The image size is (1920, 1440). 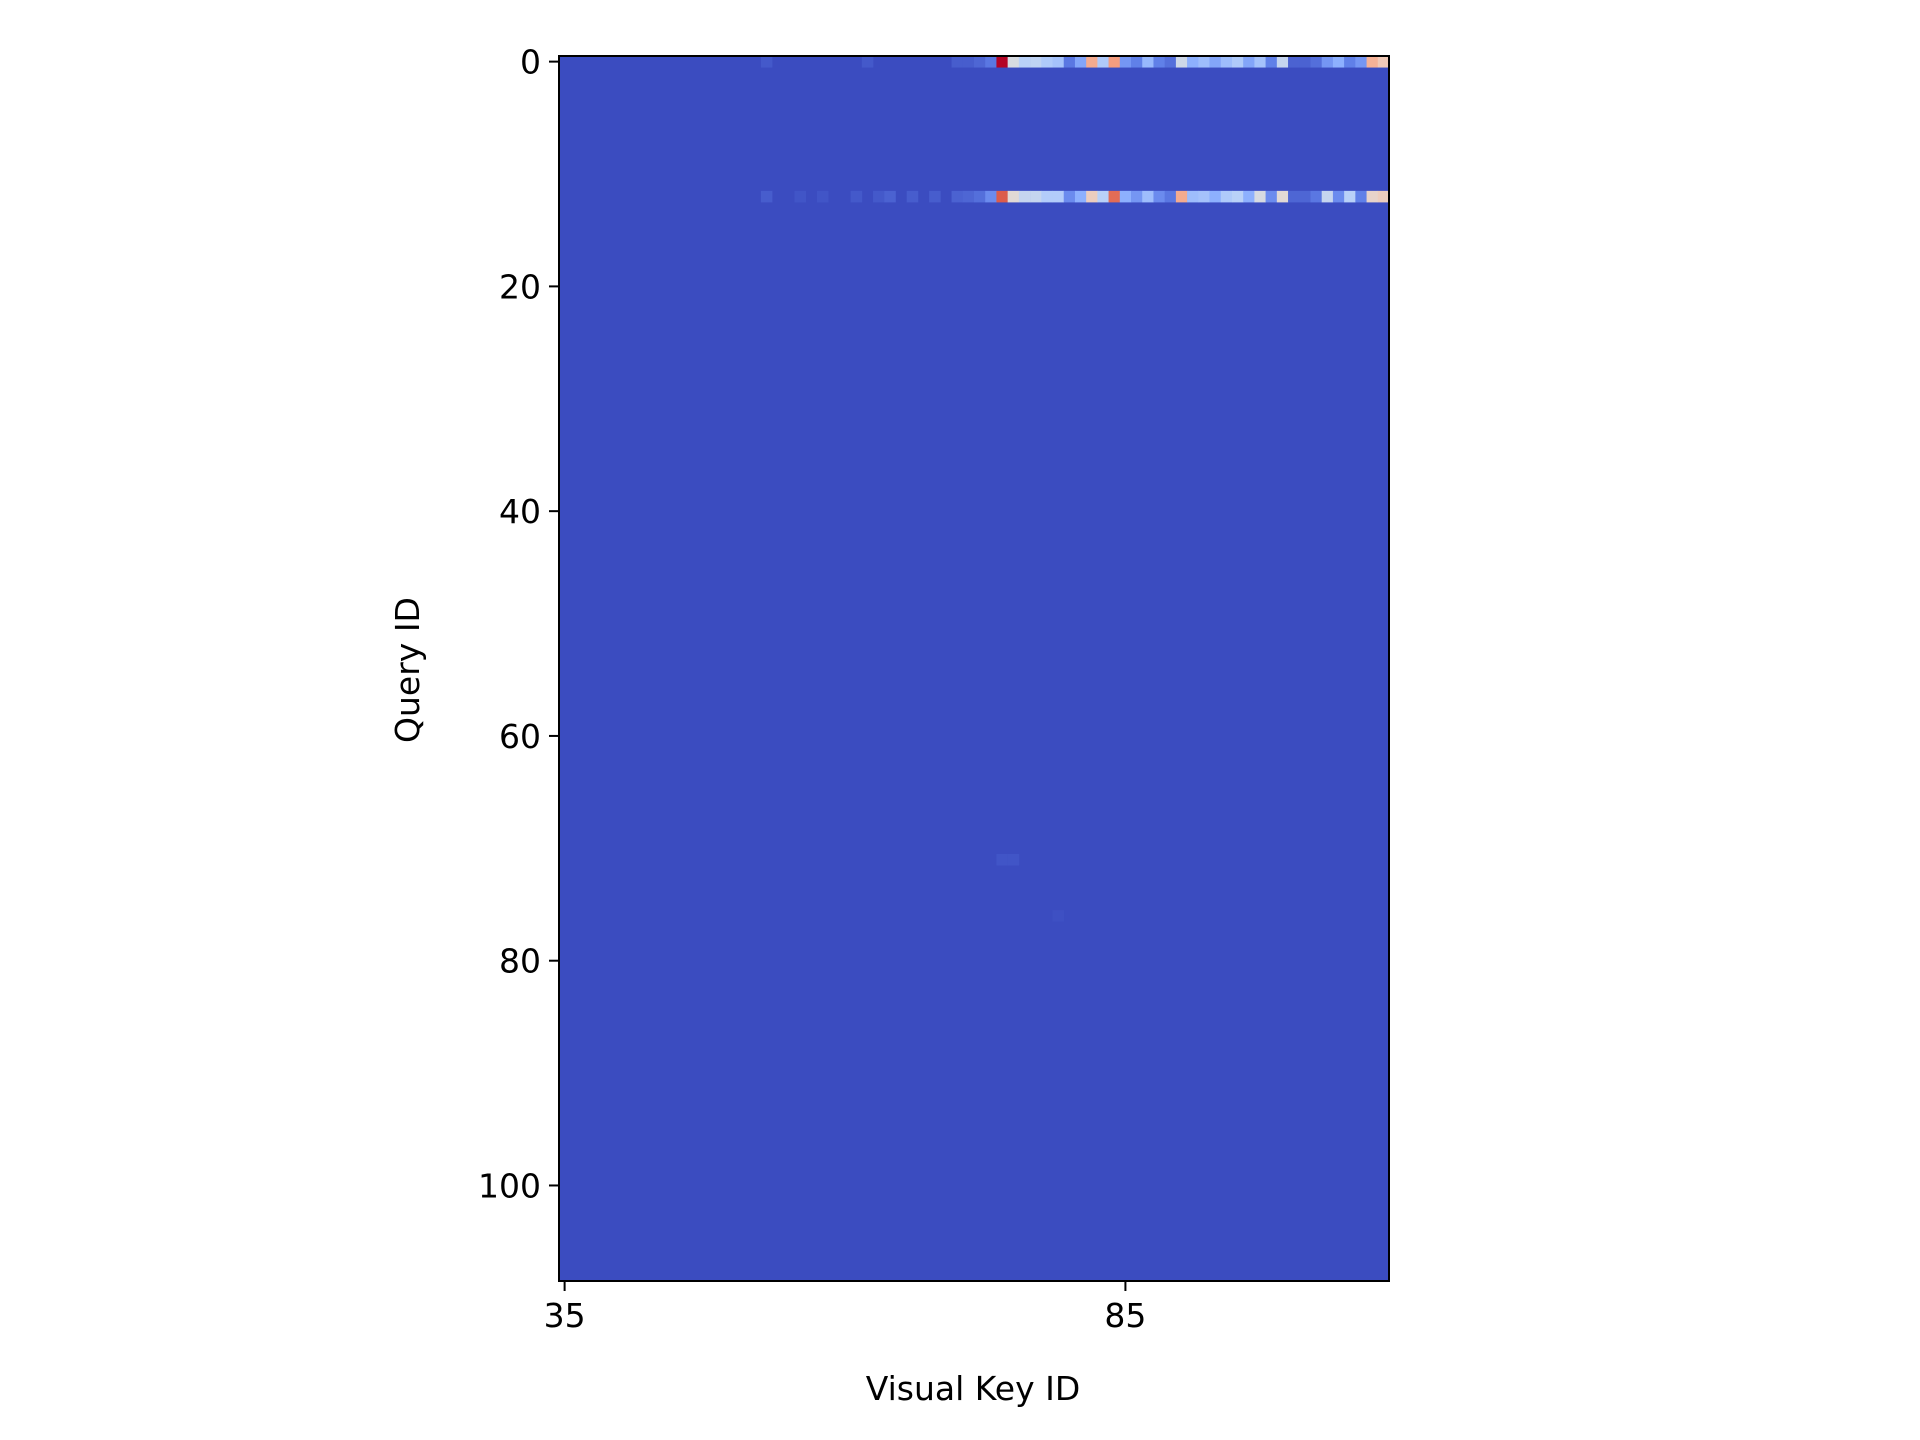 What do you see at coordinates (520, 736) in the screenshot?
I see `y-tick-label: 60` at bounding box center [520, 736].